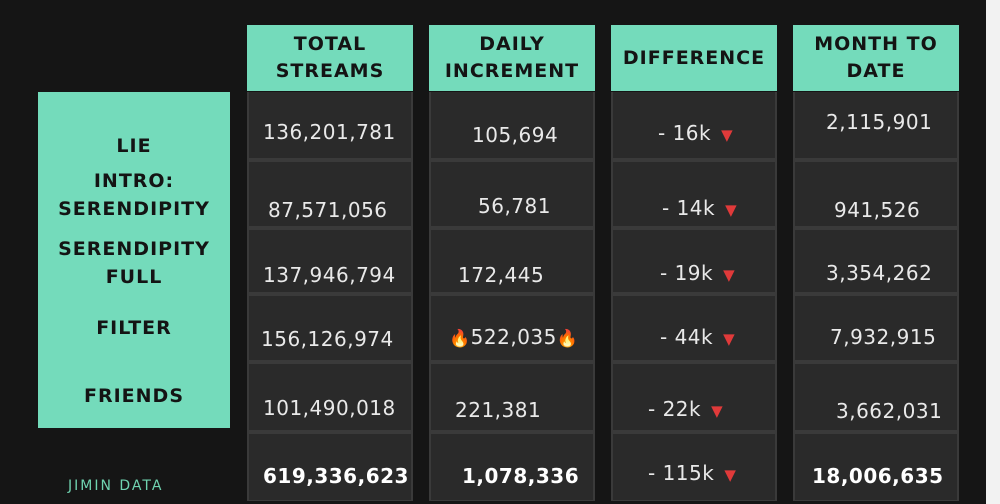  I want to click on header-difference: DIFFERENCE, so click(694, 58).